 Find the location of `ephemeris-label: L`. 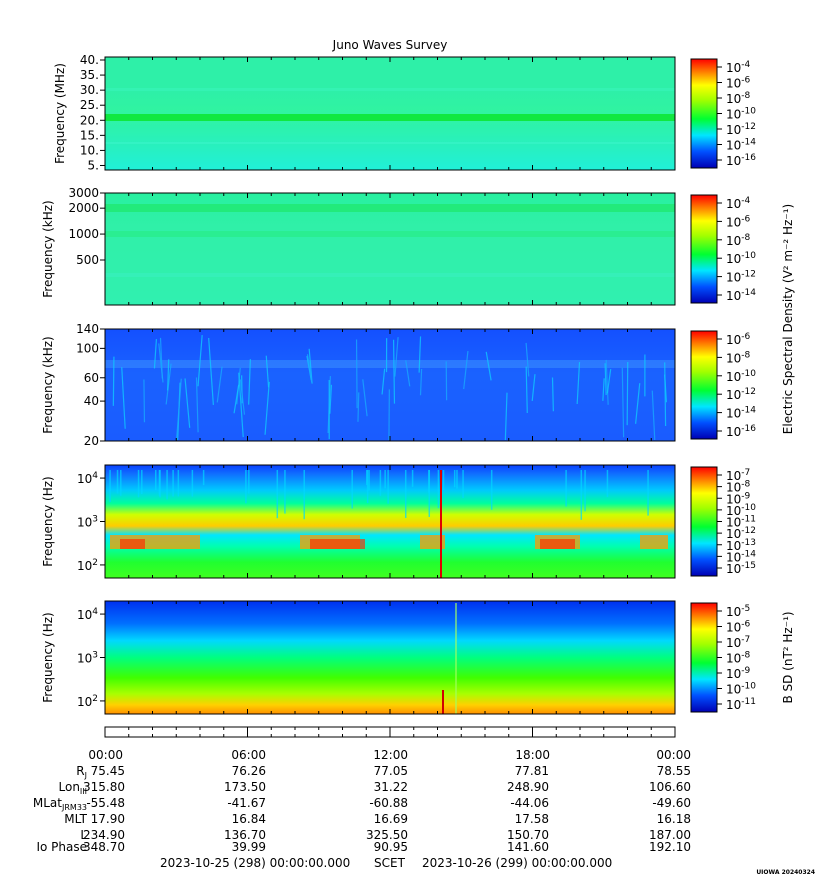

ephemeris-label: L is located at coordinates (83, 835).